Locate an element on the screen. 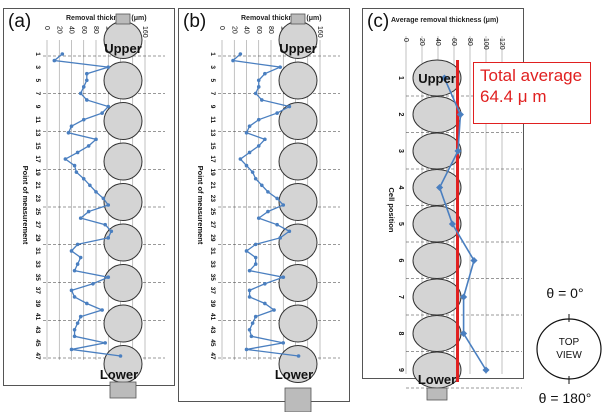  y-tick-label-a-5: 11 is located at coordinates (37, 119).